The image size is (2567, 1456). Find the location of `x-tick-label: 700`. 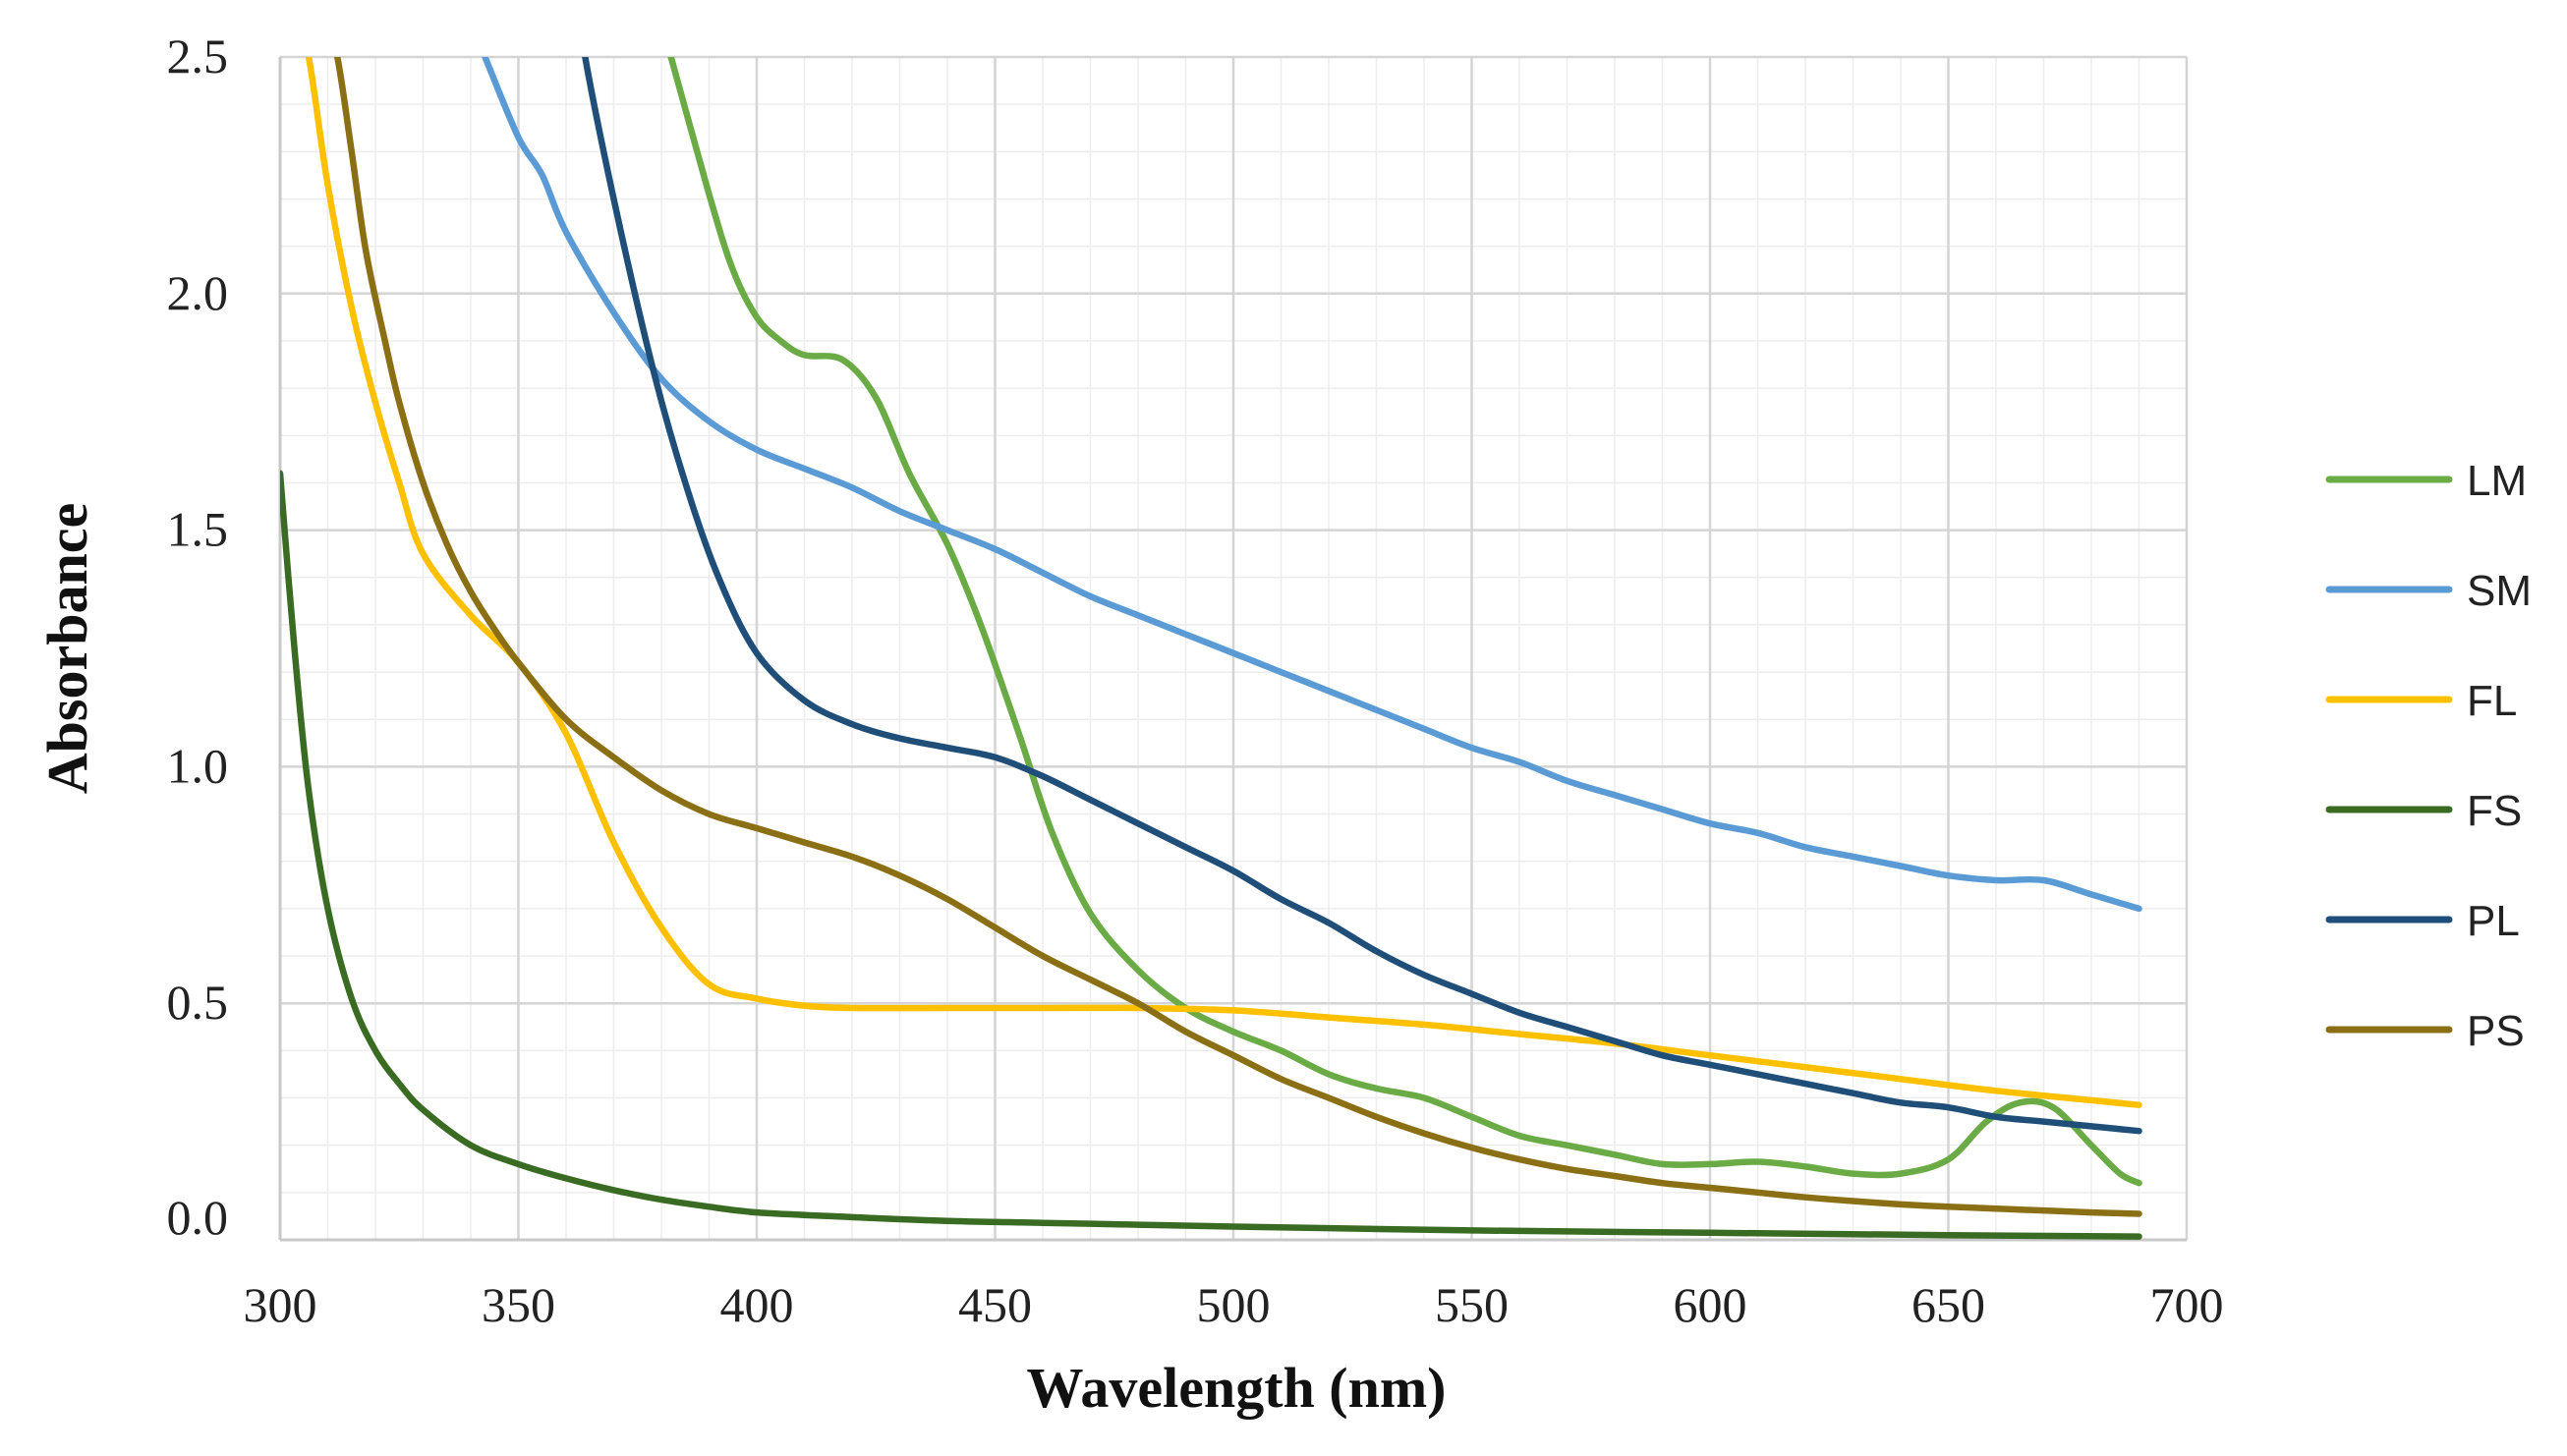

x-tick-label: 700 is located at coordinates (2187, 1304).